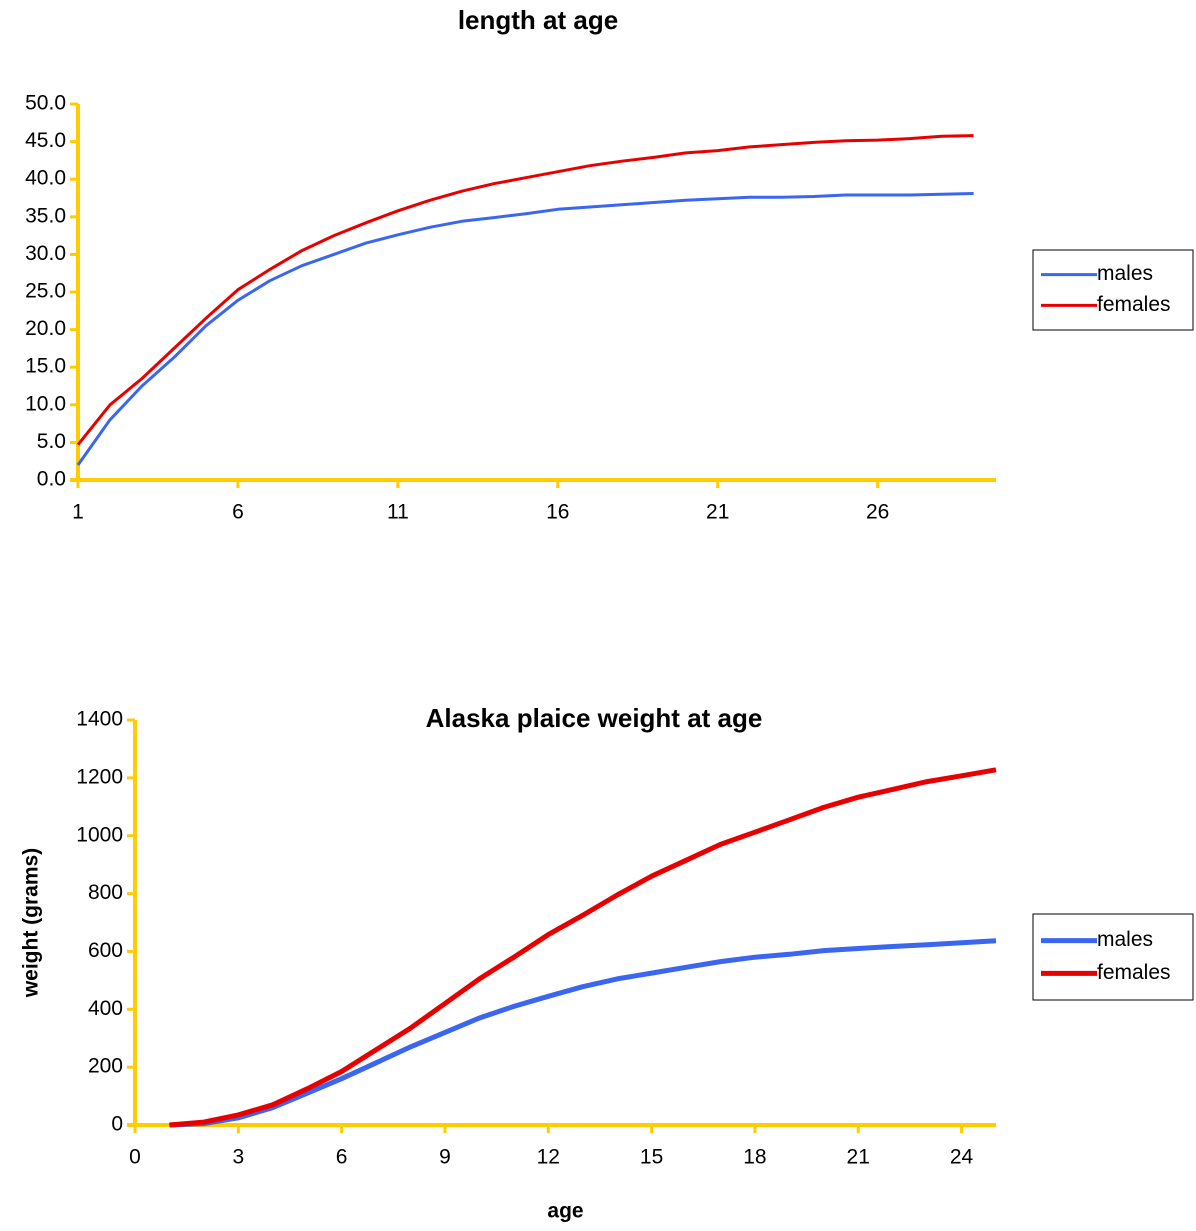  Describe the element at coordinates (78, 512) in the screenshot. I see `x-tick-label: 1` at that location.